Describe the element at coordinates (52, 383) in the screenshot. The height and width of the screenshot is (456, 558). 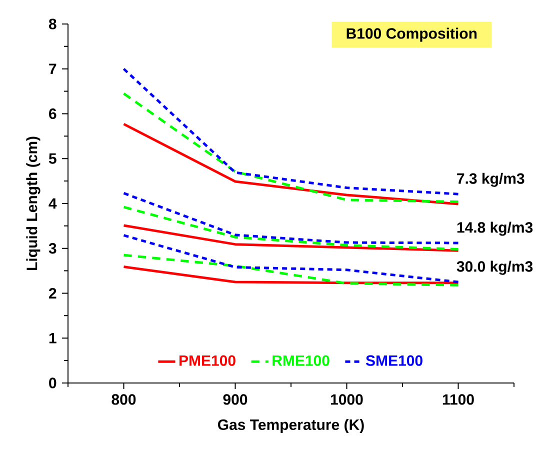
I see `y-tick-label: 0` at that location.